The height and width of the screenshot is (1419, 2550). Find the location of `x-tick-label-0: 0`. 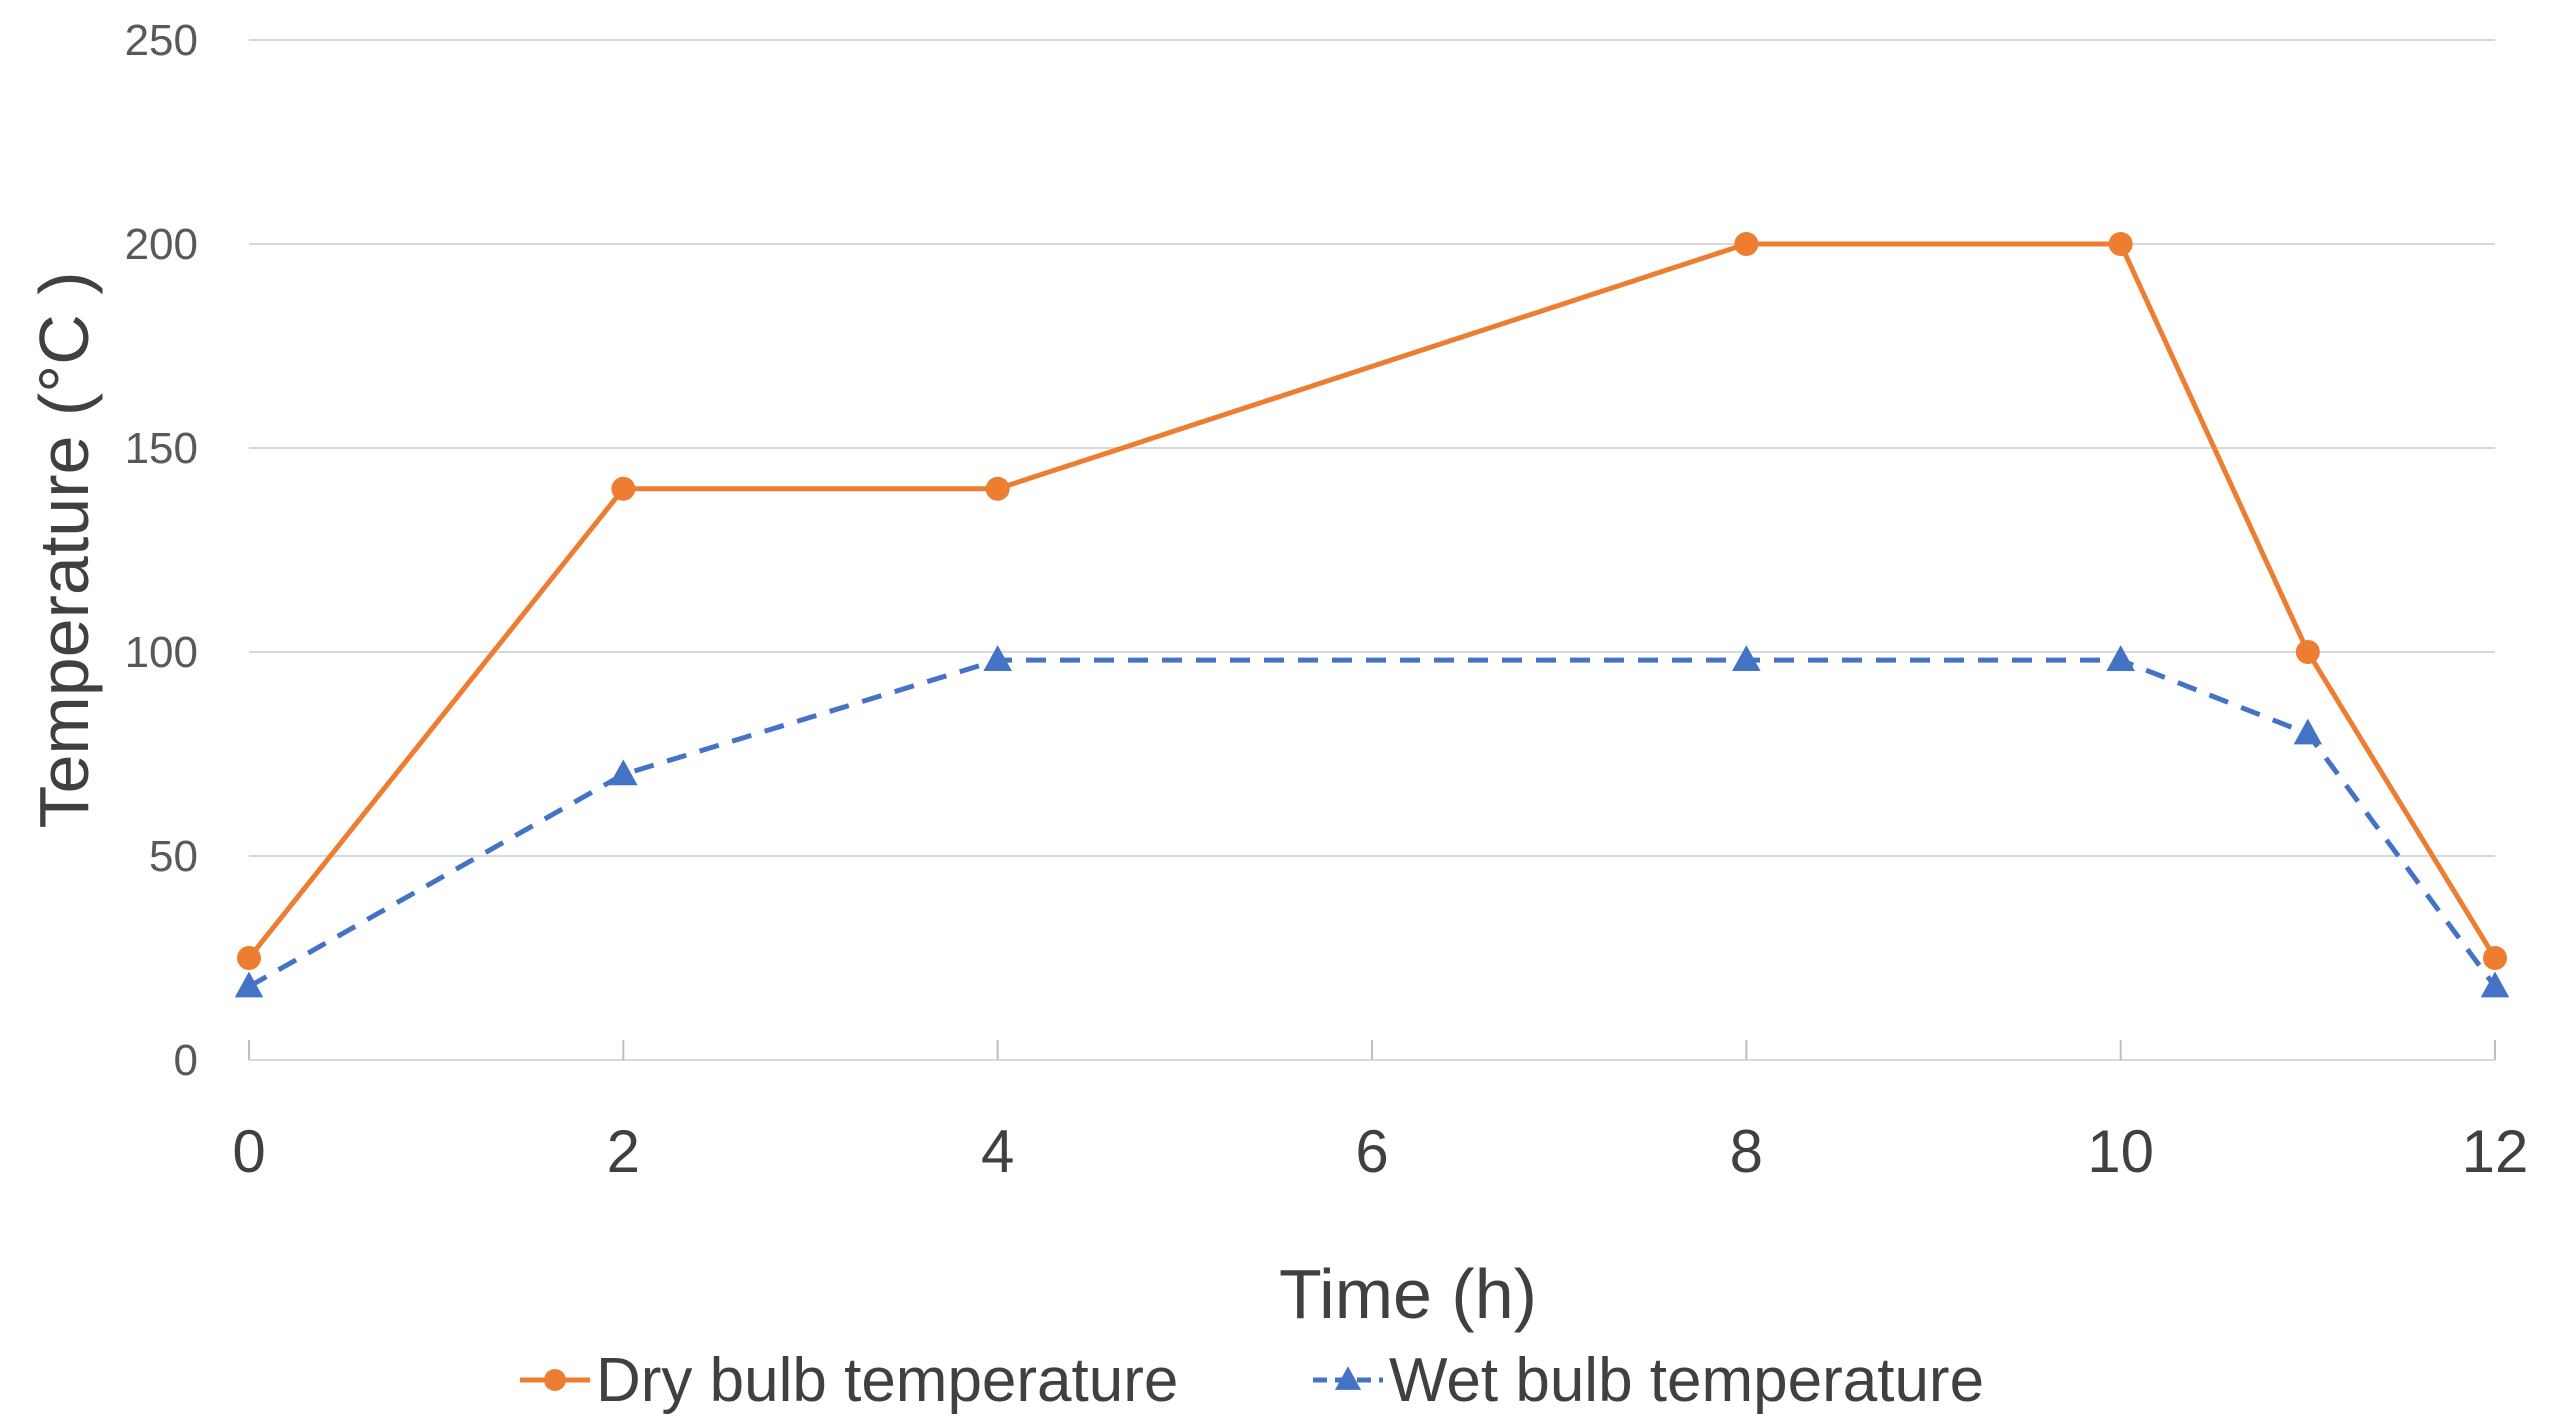

x-tick-label-0: 0 is located at coordinates (248, 1151).